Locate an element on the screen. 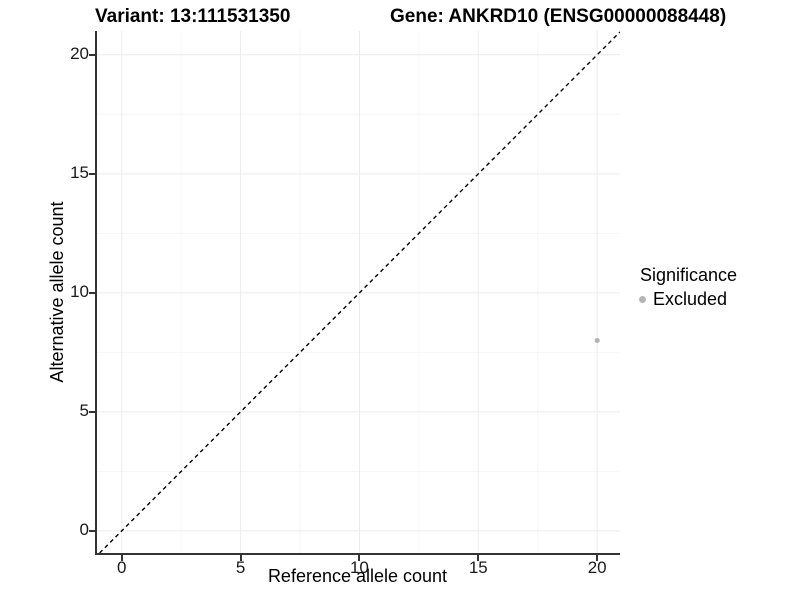 The image size is (800, 600). x-tick-label: 5 is located at coordinates (240, 567).